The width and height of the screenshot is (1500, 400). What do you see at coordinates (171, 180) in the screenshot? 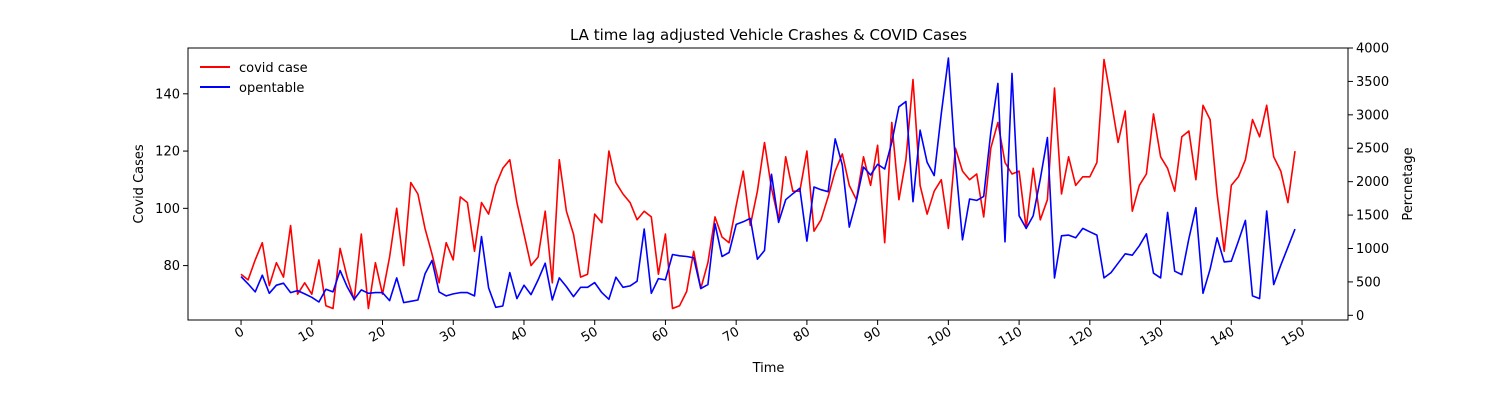
I see `y-axis-left: 80 100 120 140` at bounding box center [171, 180].